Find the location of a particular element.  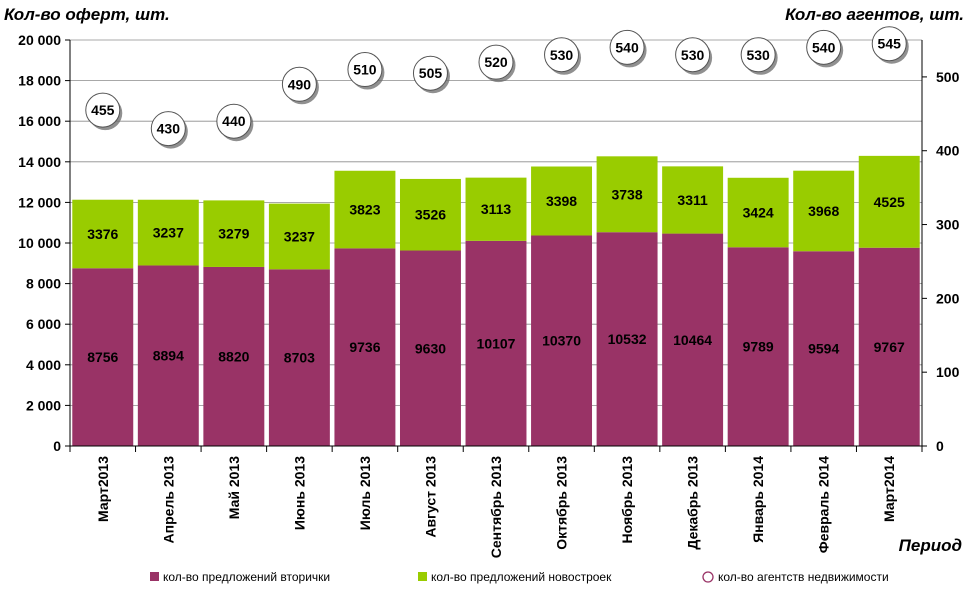

y-right-tick-label: 300 is located at coordinates (948, 225).